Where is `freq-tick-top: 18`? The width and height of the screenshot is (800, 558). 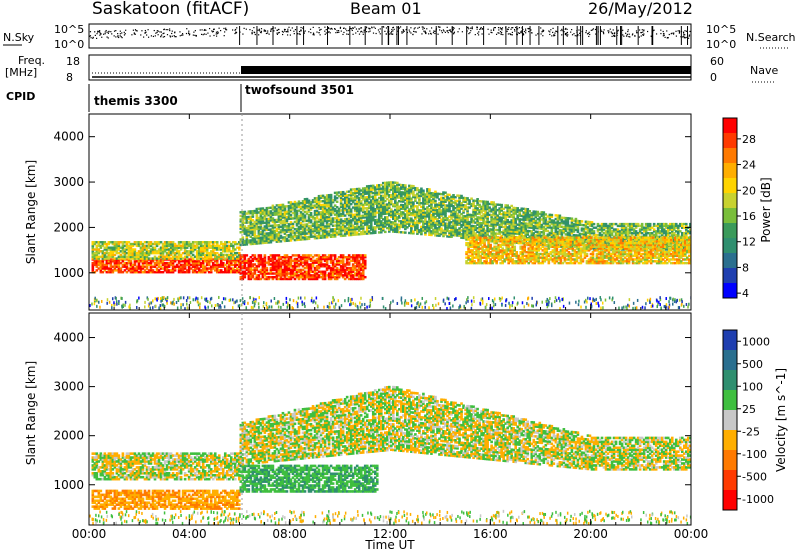 freq-tick-top: 18 is located at coordinates (73, 61).